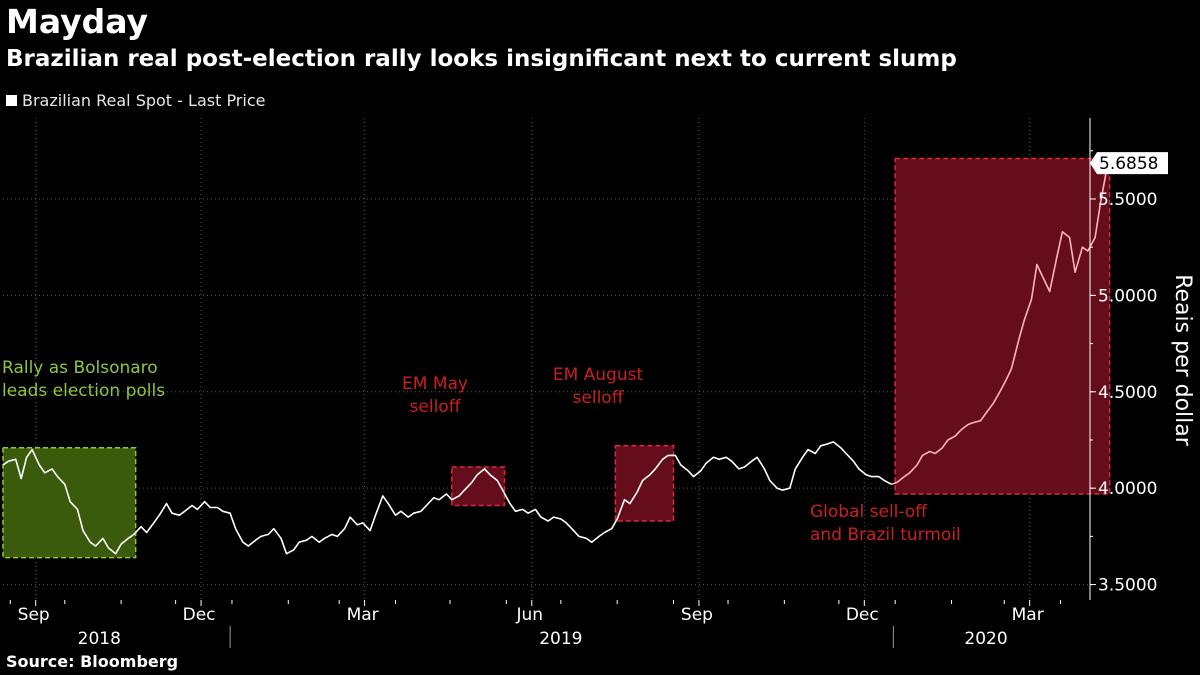  Describe the element at coordinates (80, 368) in the screenshot. I see `annotation-text: Rally as Bolsonaro` at that location.